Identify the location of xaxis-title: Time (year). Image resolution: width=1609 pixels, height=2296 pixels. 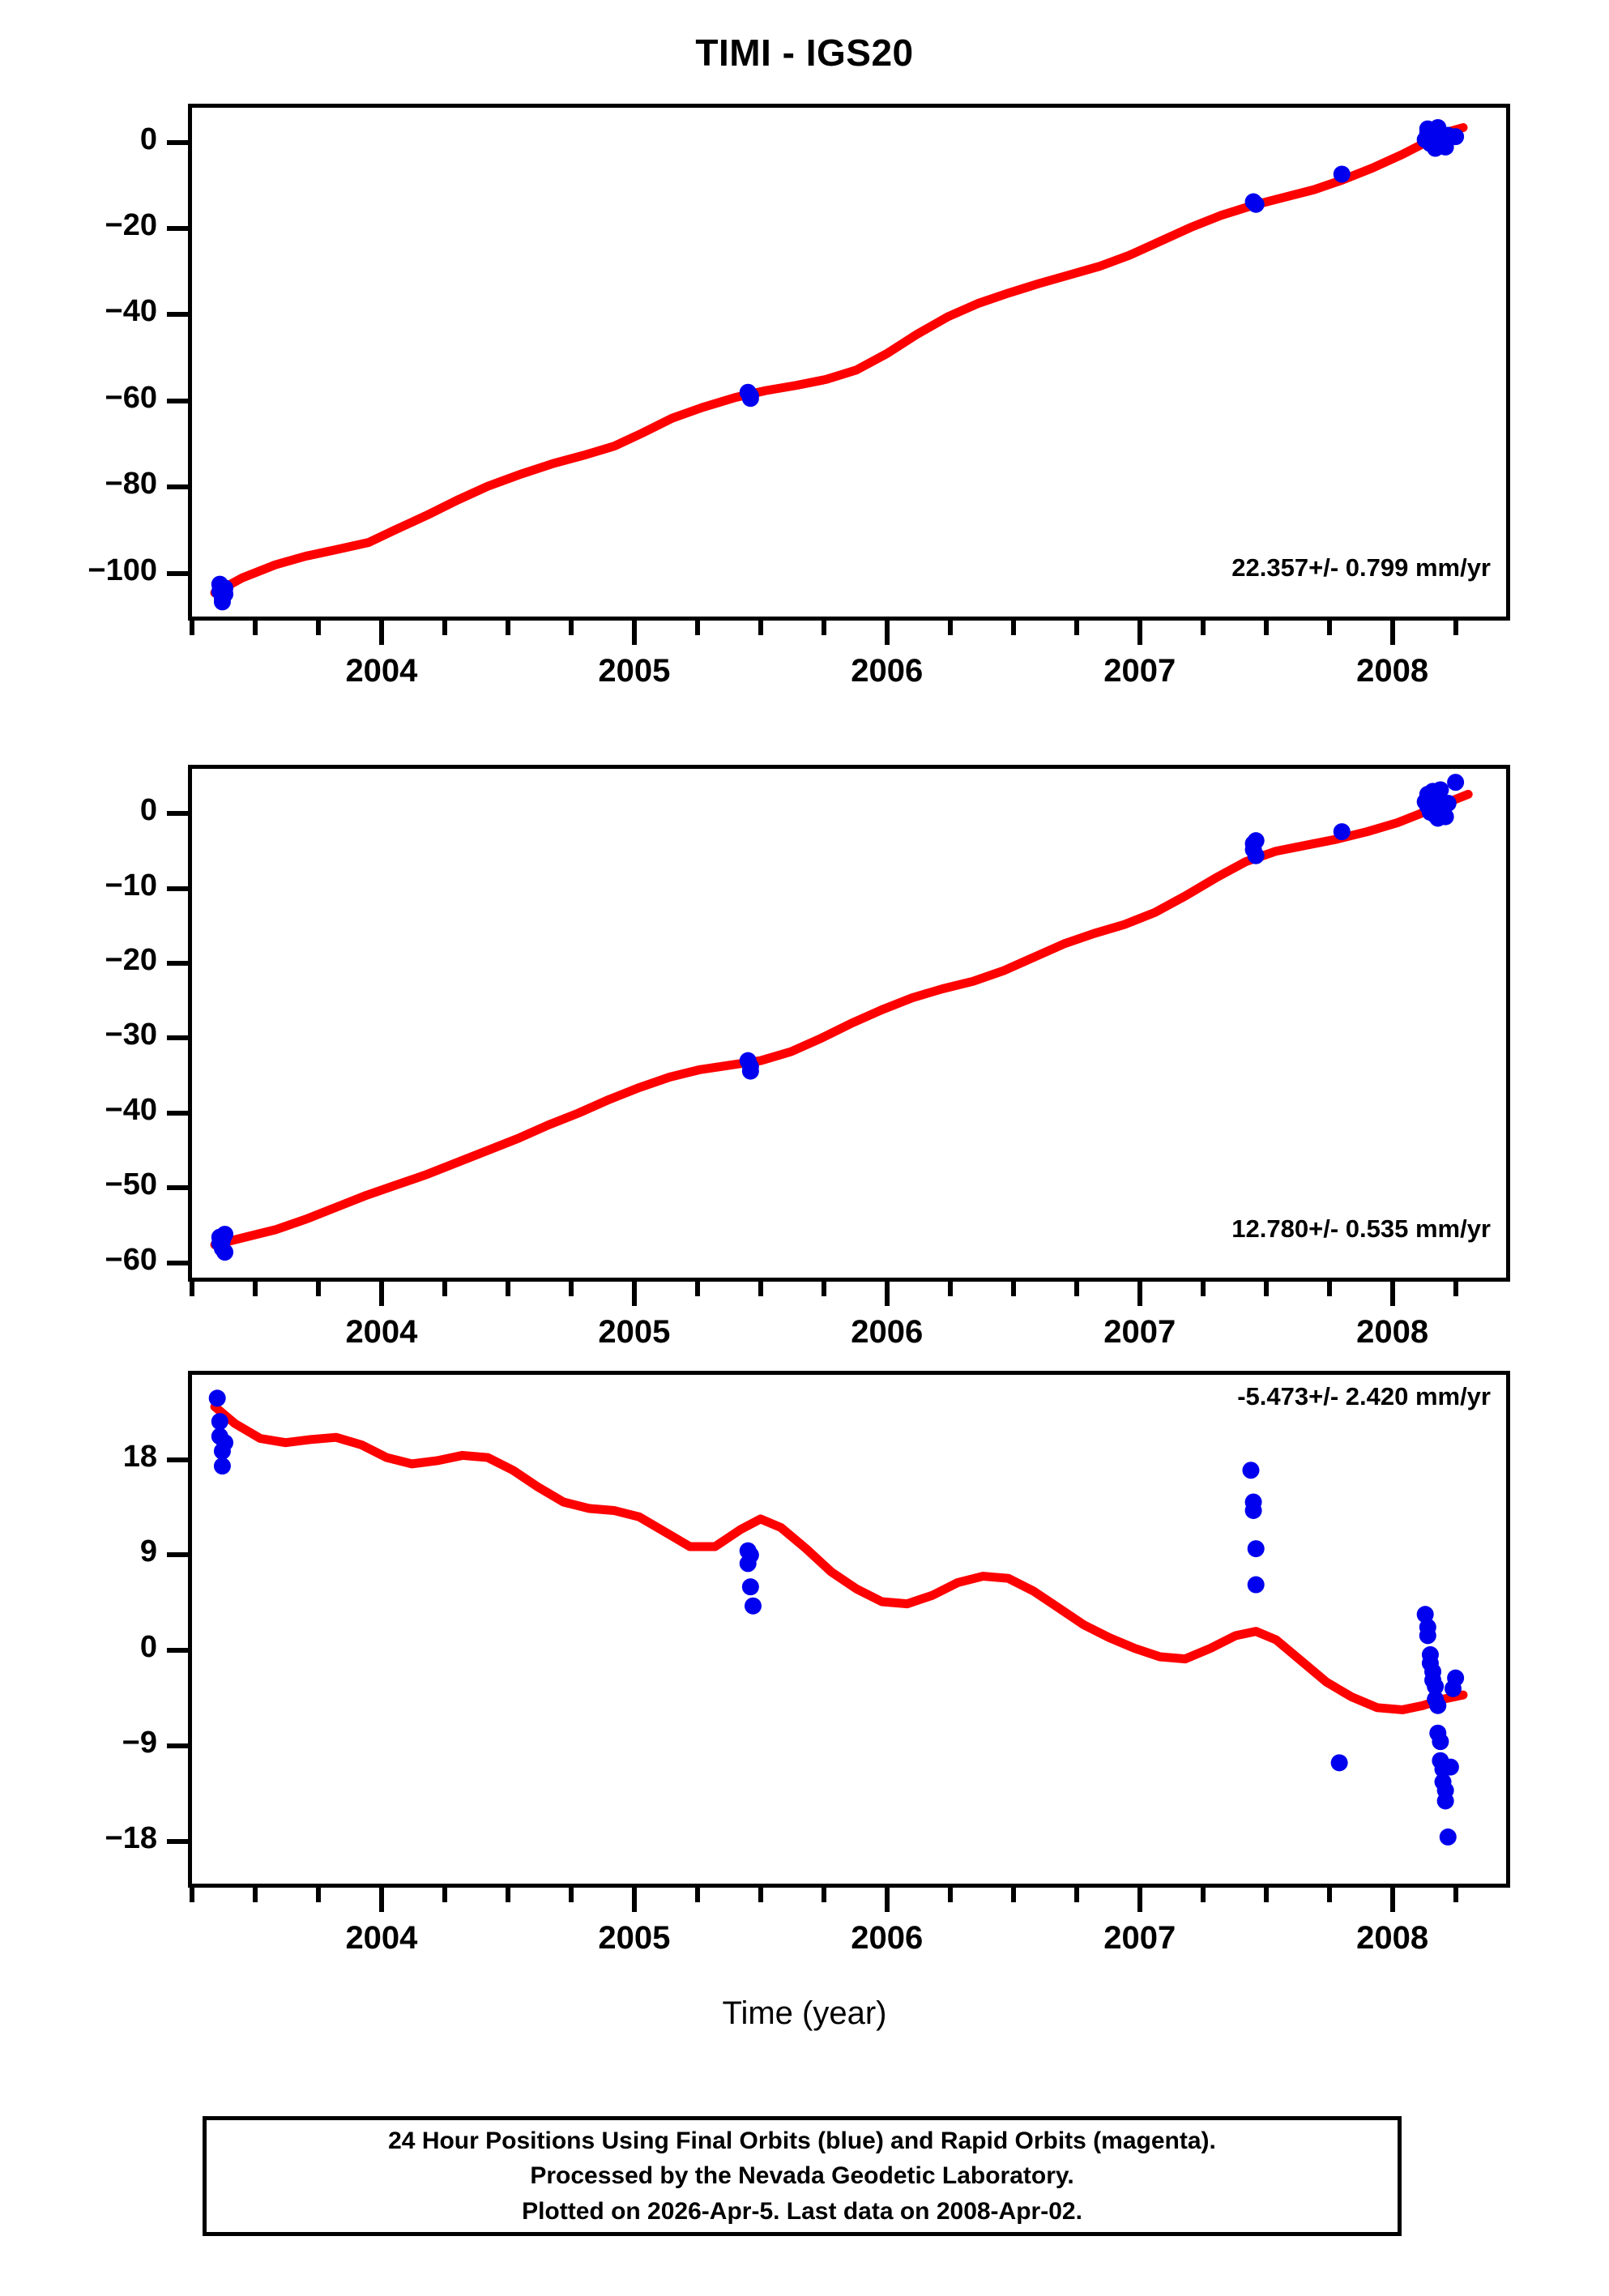
(804, 2013).